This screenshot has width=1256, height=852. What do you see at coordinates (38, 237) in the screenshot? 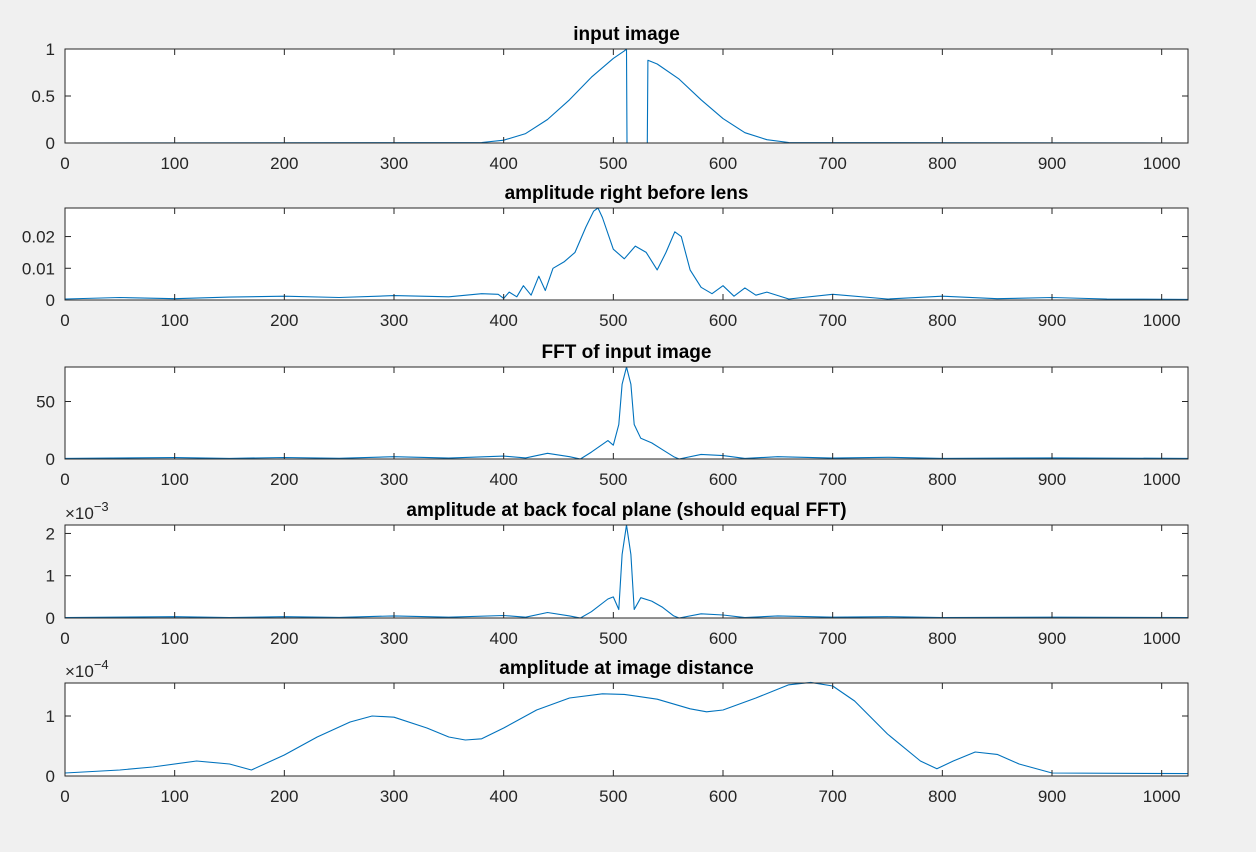
I see `y-tick-label: 0.02` at bounding box center [38, 237].